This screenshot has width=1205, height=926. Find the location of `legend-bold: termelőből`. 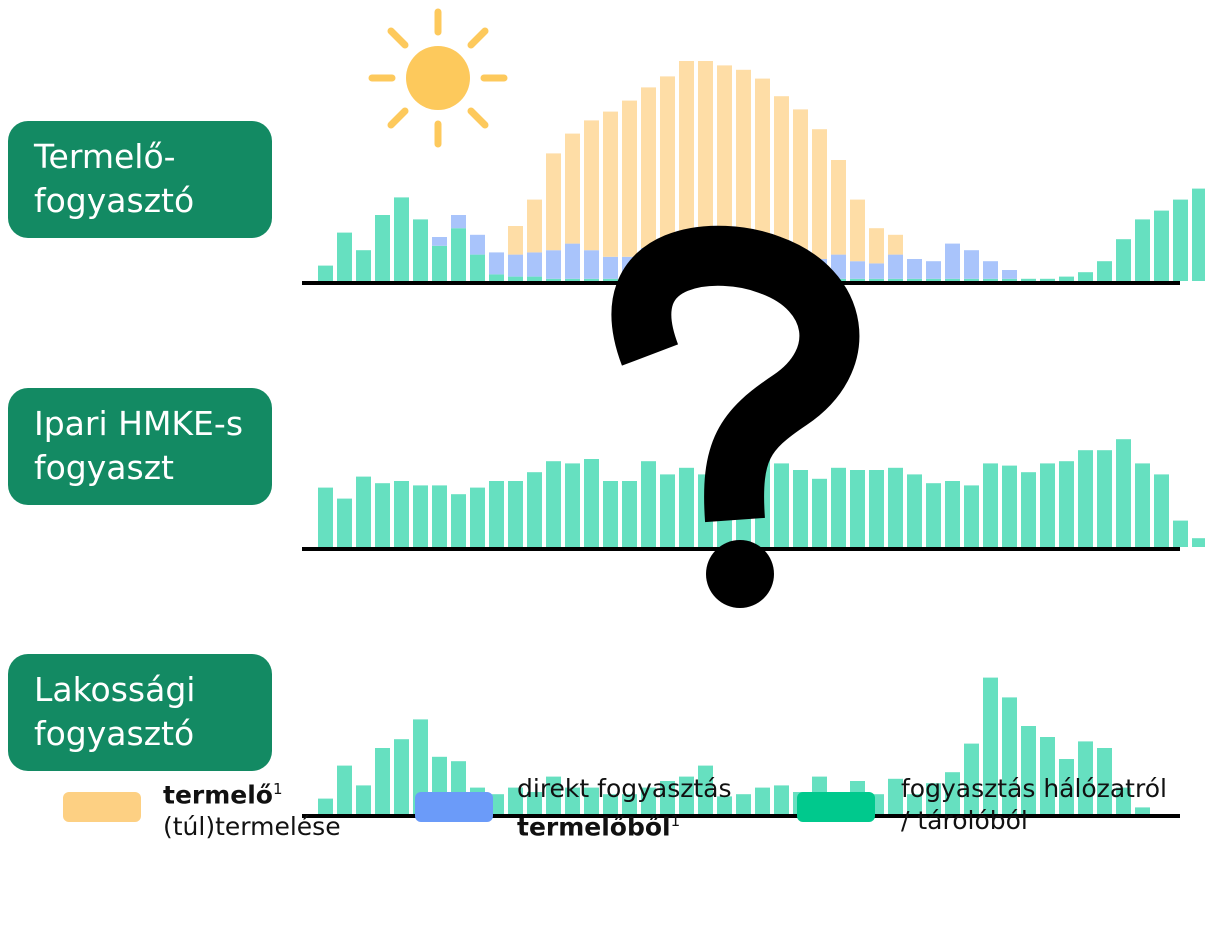

legend-bold: termelőből is located at coordinates (594, 827).